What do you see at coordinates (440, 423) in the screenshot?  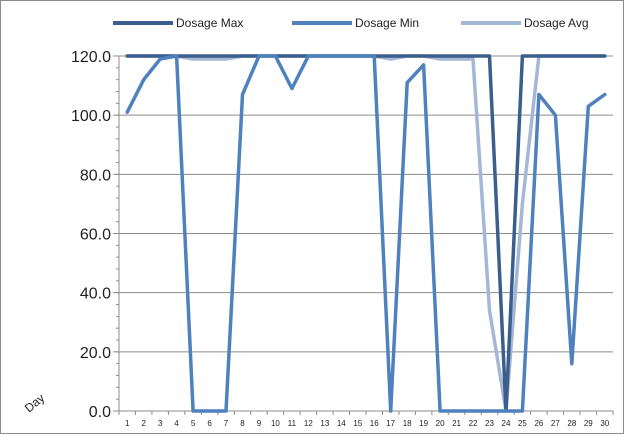 I see `x-tick-label: 20` at bounding box center [440, 423].